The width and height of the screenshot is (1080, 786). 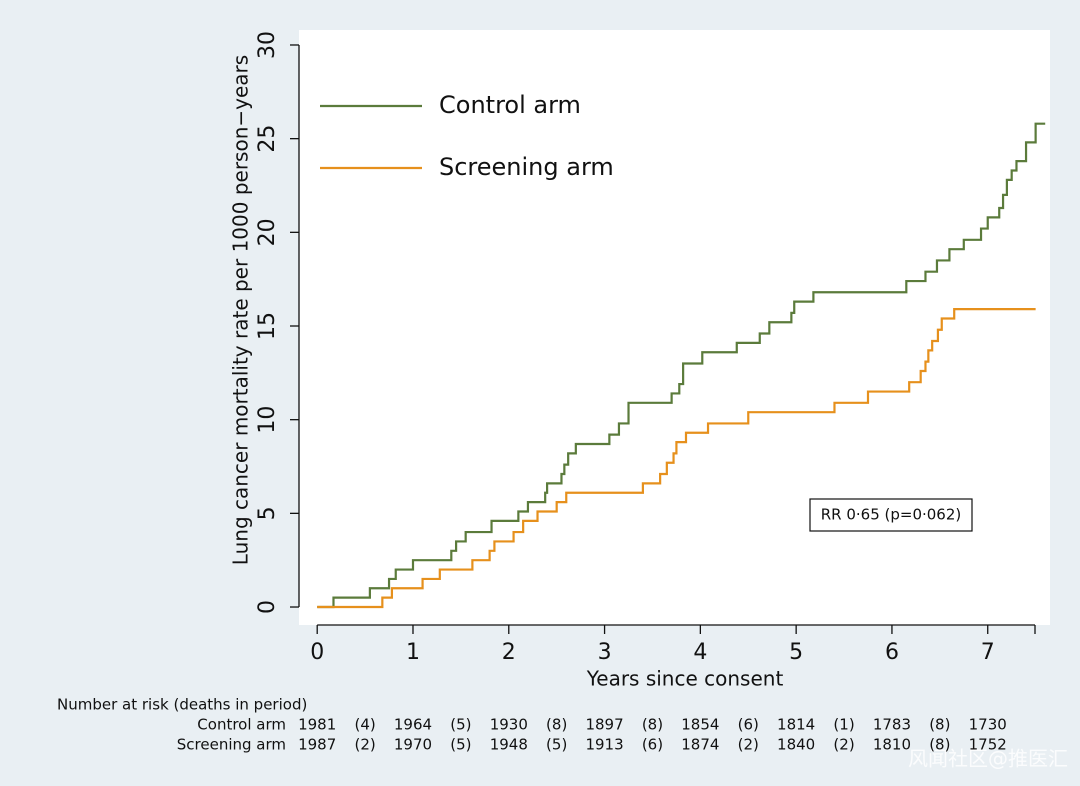 I want to click on x-tick-label: 5, so click(x=796, y=652).